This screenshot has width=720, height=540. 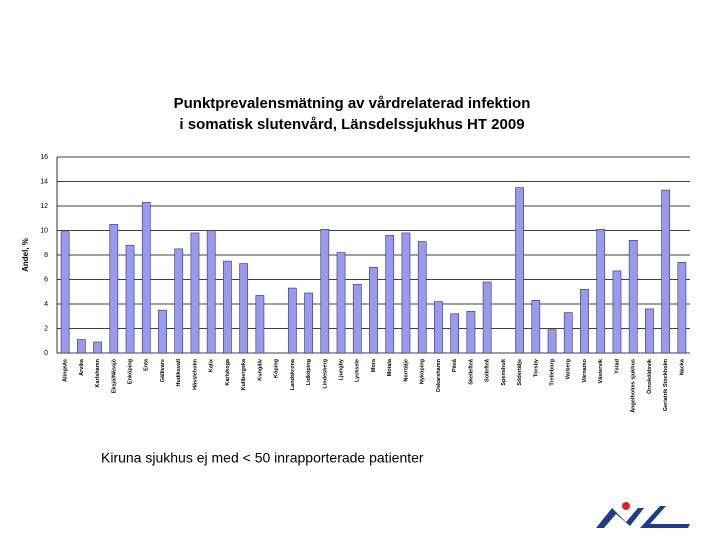 What do you see at coordinates (406, 370) in the screenshot?
I see `x-tick-label: Norrtälje` at bounding box center [406, 370].